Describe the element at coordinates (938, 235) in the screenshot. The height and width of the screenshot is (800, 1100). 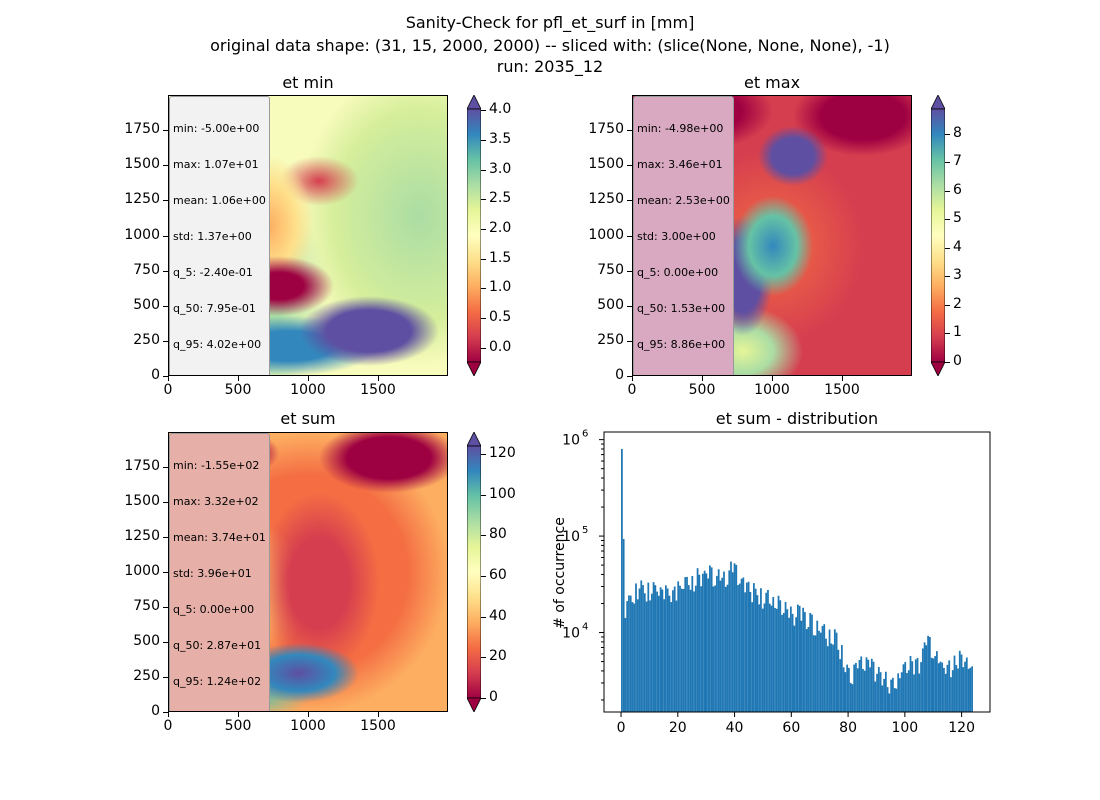
I see `colorbar-et-max` at that location.